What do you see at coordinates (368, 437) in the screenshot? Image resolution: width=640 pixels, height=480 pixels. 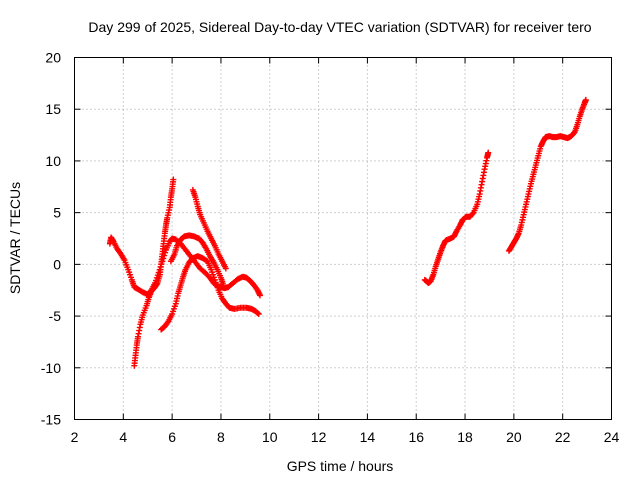 I see `x-tick-label: 14` at bounding box center [368, 437].